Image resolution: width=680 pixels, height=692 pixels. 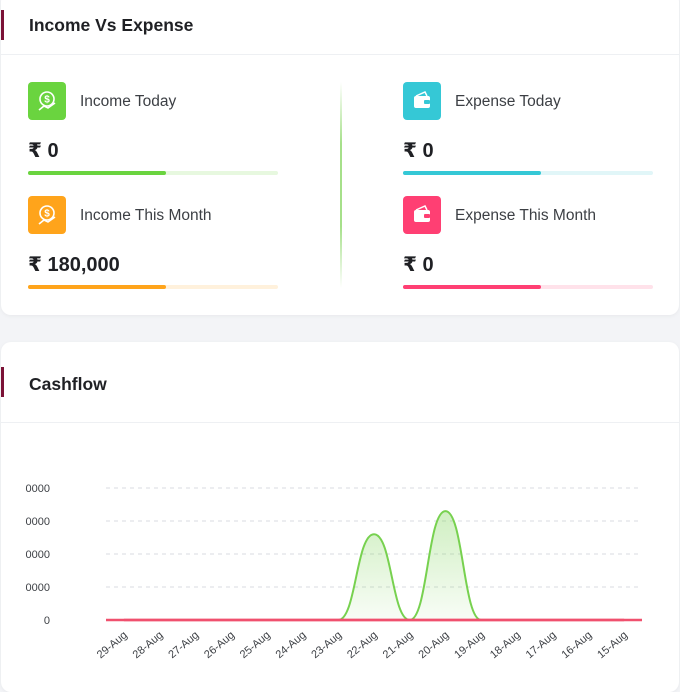 What do you see at coordinates (528, 251) in the screenshot?
I see `stat-expense-this-month: Expense This Month ₹ 0` at bounding box center [528, 251].